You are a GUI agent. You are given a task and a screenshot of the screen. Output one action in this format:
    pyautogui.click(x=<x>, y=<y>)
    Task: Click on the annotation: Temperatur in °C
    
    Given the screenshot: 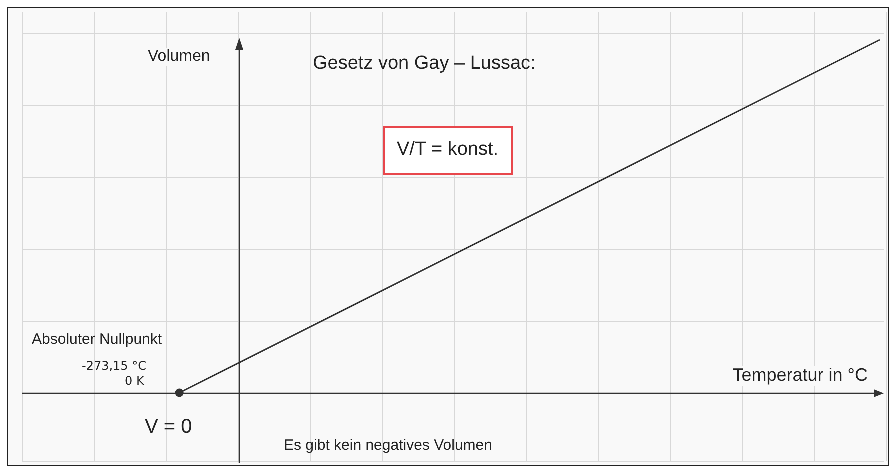 What is the action you would take?
    pyautogui.click(x=800, y=375)
    